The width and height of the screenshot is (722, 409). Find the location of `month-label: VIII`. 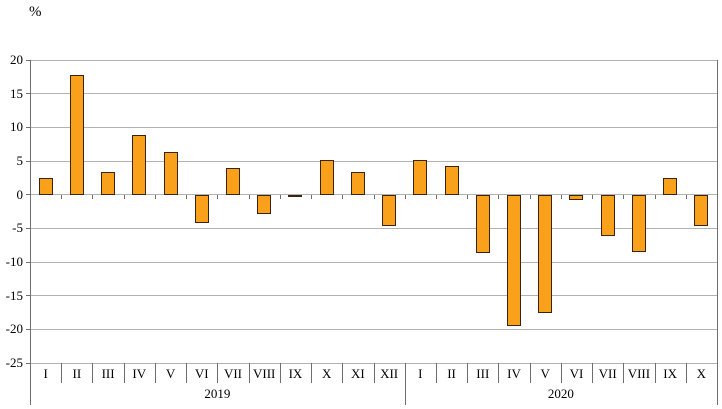

month-label: VIII is located at coordinates (264, 373).